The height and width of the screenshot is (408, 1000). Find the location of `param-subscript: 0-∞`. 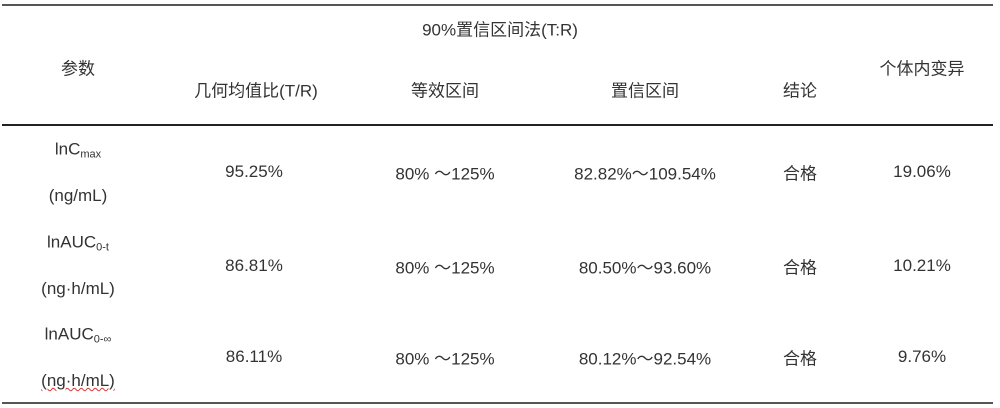

param-subscript: 0-∞ is located at coordinates (102, 339).